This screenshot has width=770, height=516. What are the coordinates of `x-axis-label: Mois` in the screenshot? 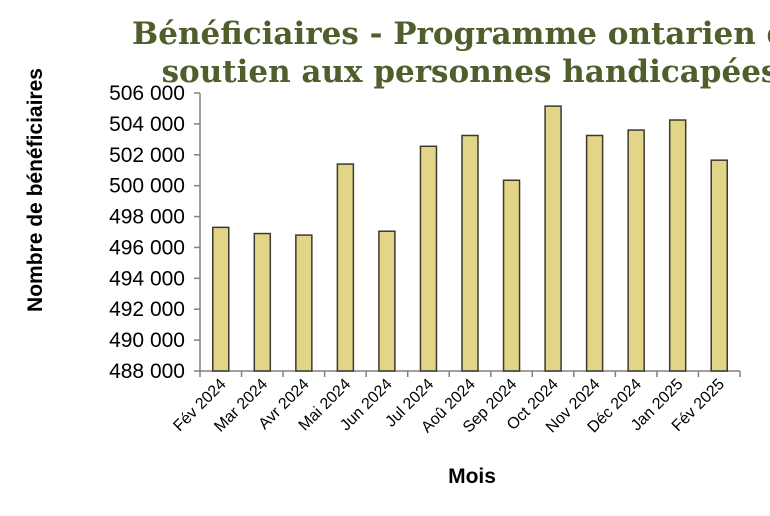 It's located at (472, 476).